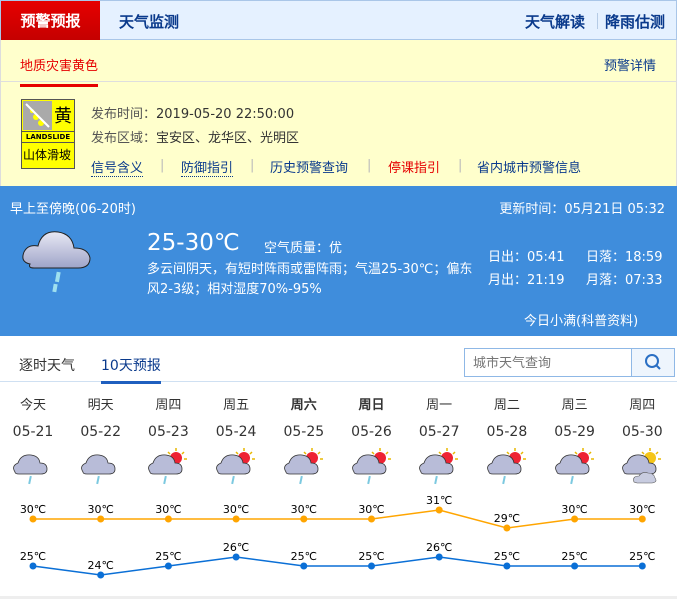 This screenshot has height=599, width=677. What do you see at coordinates (338, 20) in the screenshot?
I see `top-nav: 预警预报 天气监测 天气解读 降雨估测` at bounding box center [338, 20].